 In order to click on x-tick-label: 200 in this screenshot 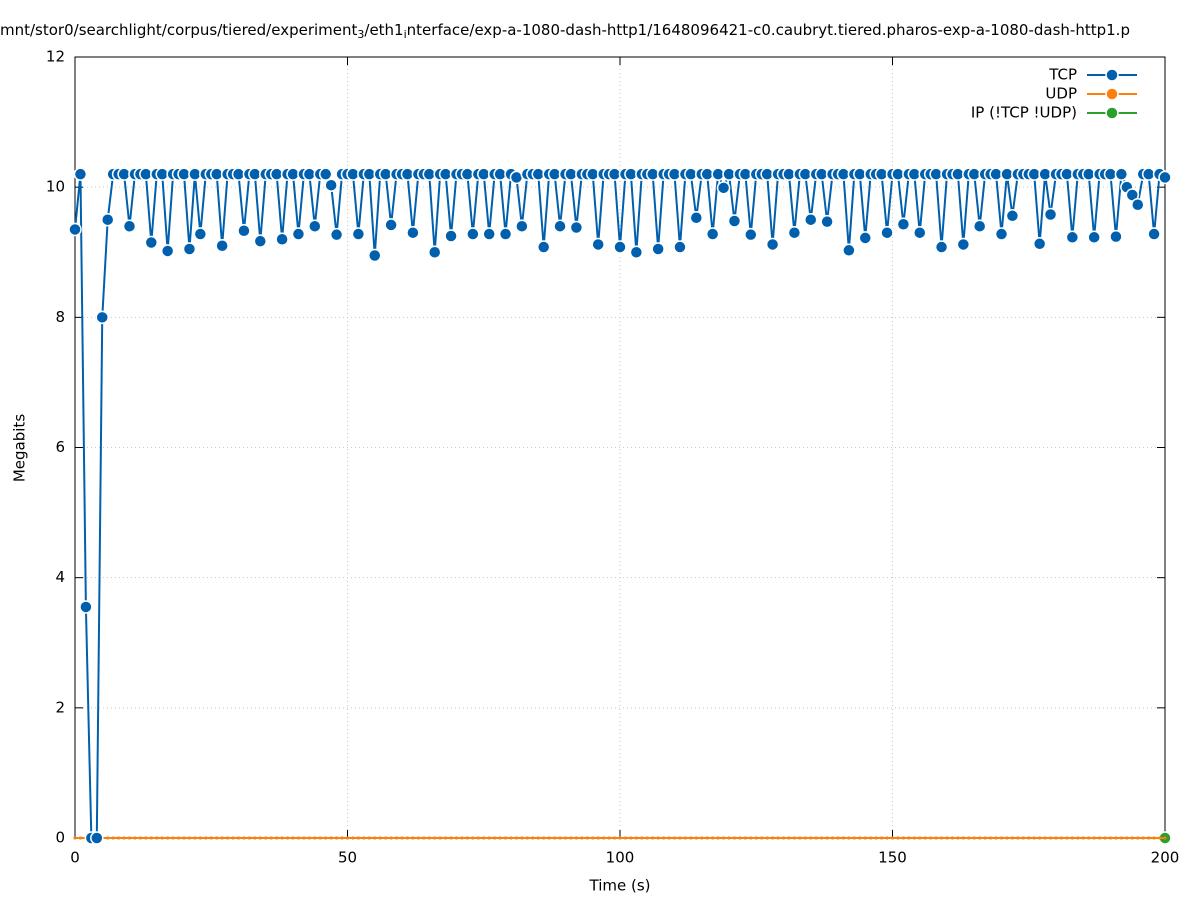, I will do `click(1165, 858)`.